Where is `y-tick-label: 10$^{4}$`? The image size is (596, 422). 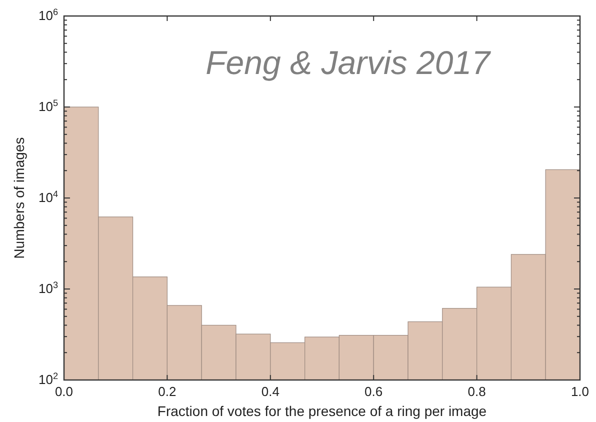
y-tick-label: 10$^{4}$ is located at coordinates (48, 197).